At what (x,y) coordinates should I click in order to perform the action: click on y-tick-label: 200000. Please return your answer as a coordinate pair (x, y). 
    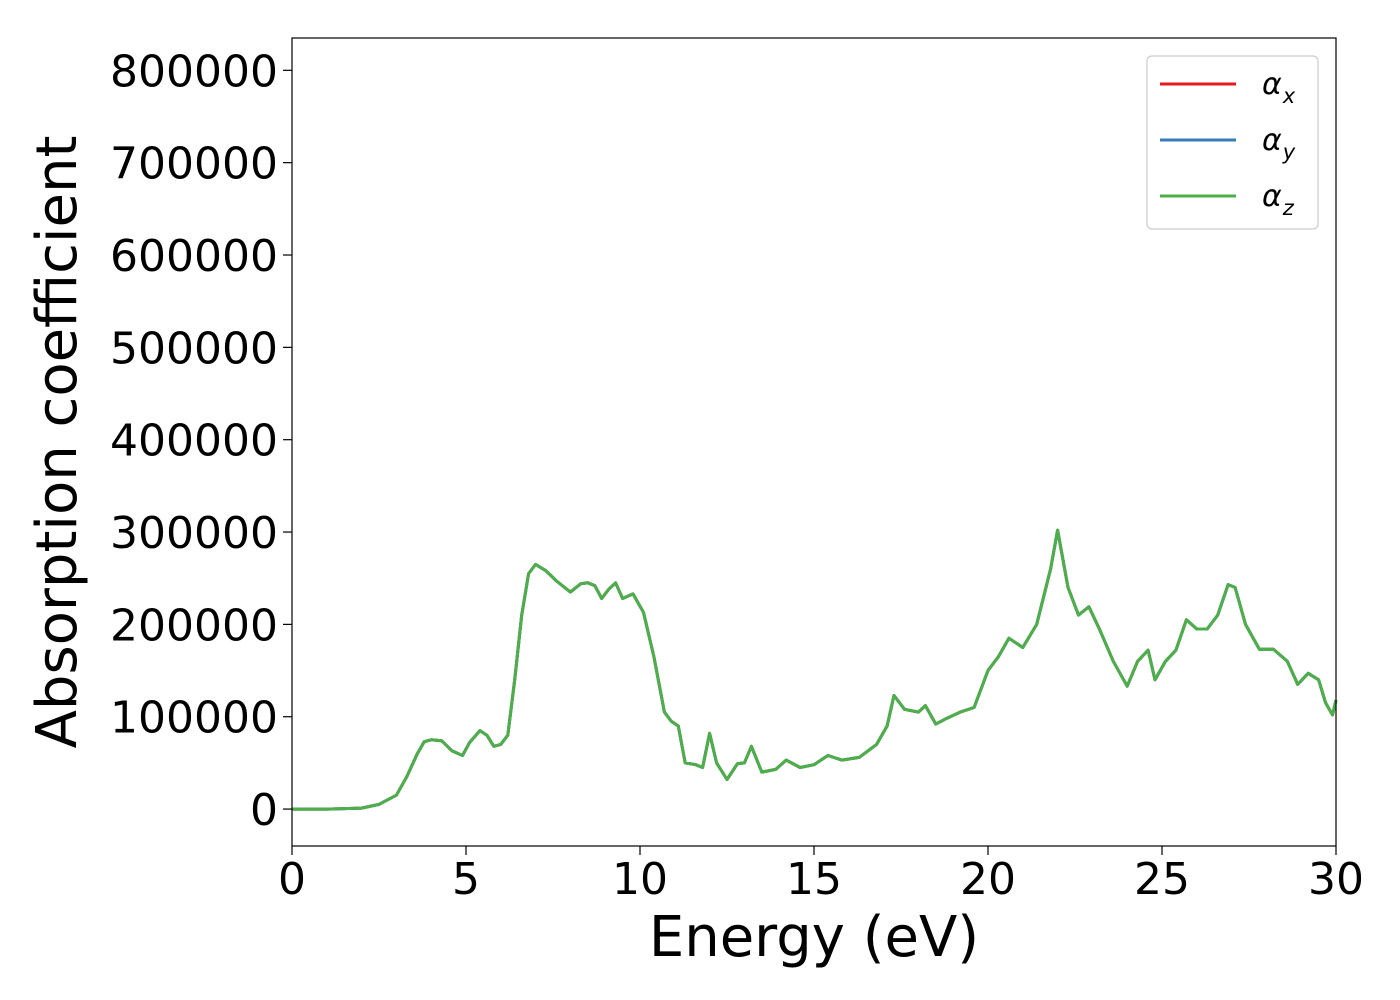
    Looking at the image, I should click on (194, 625).